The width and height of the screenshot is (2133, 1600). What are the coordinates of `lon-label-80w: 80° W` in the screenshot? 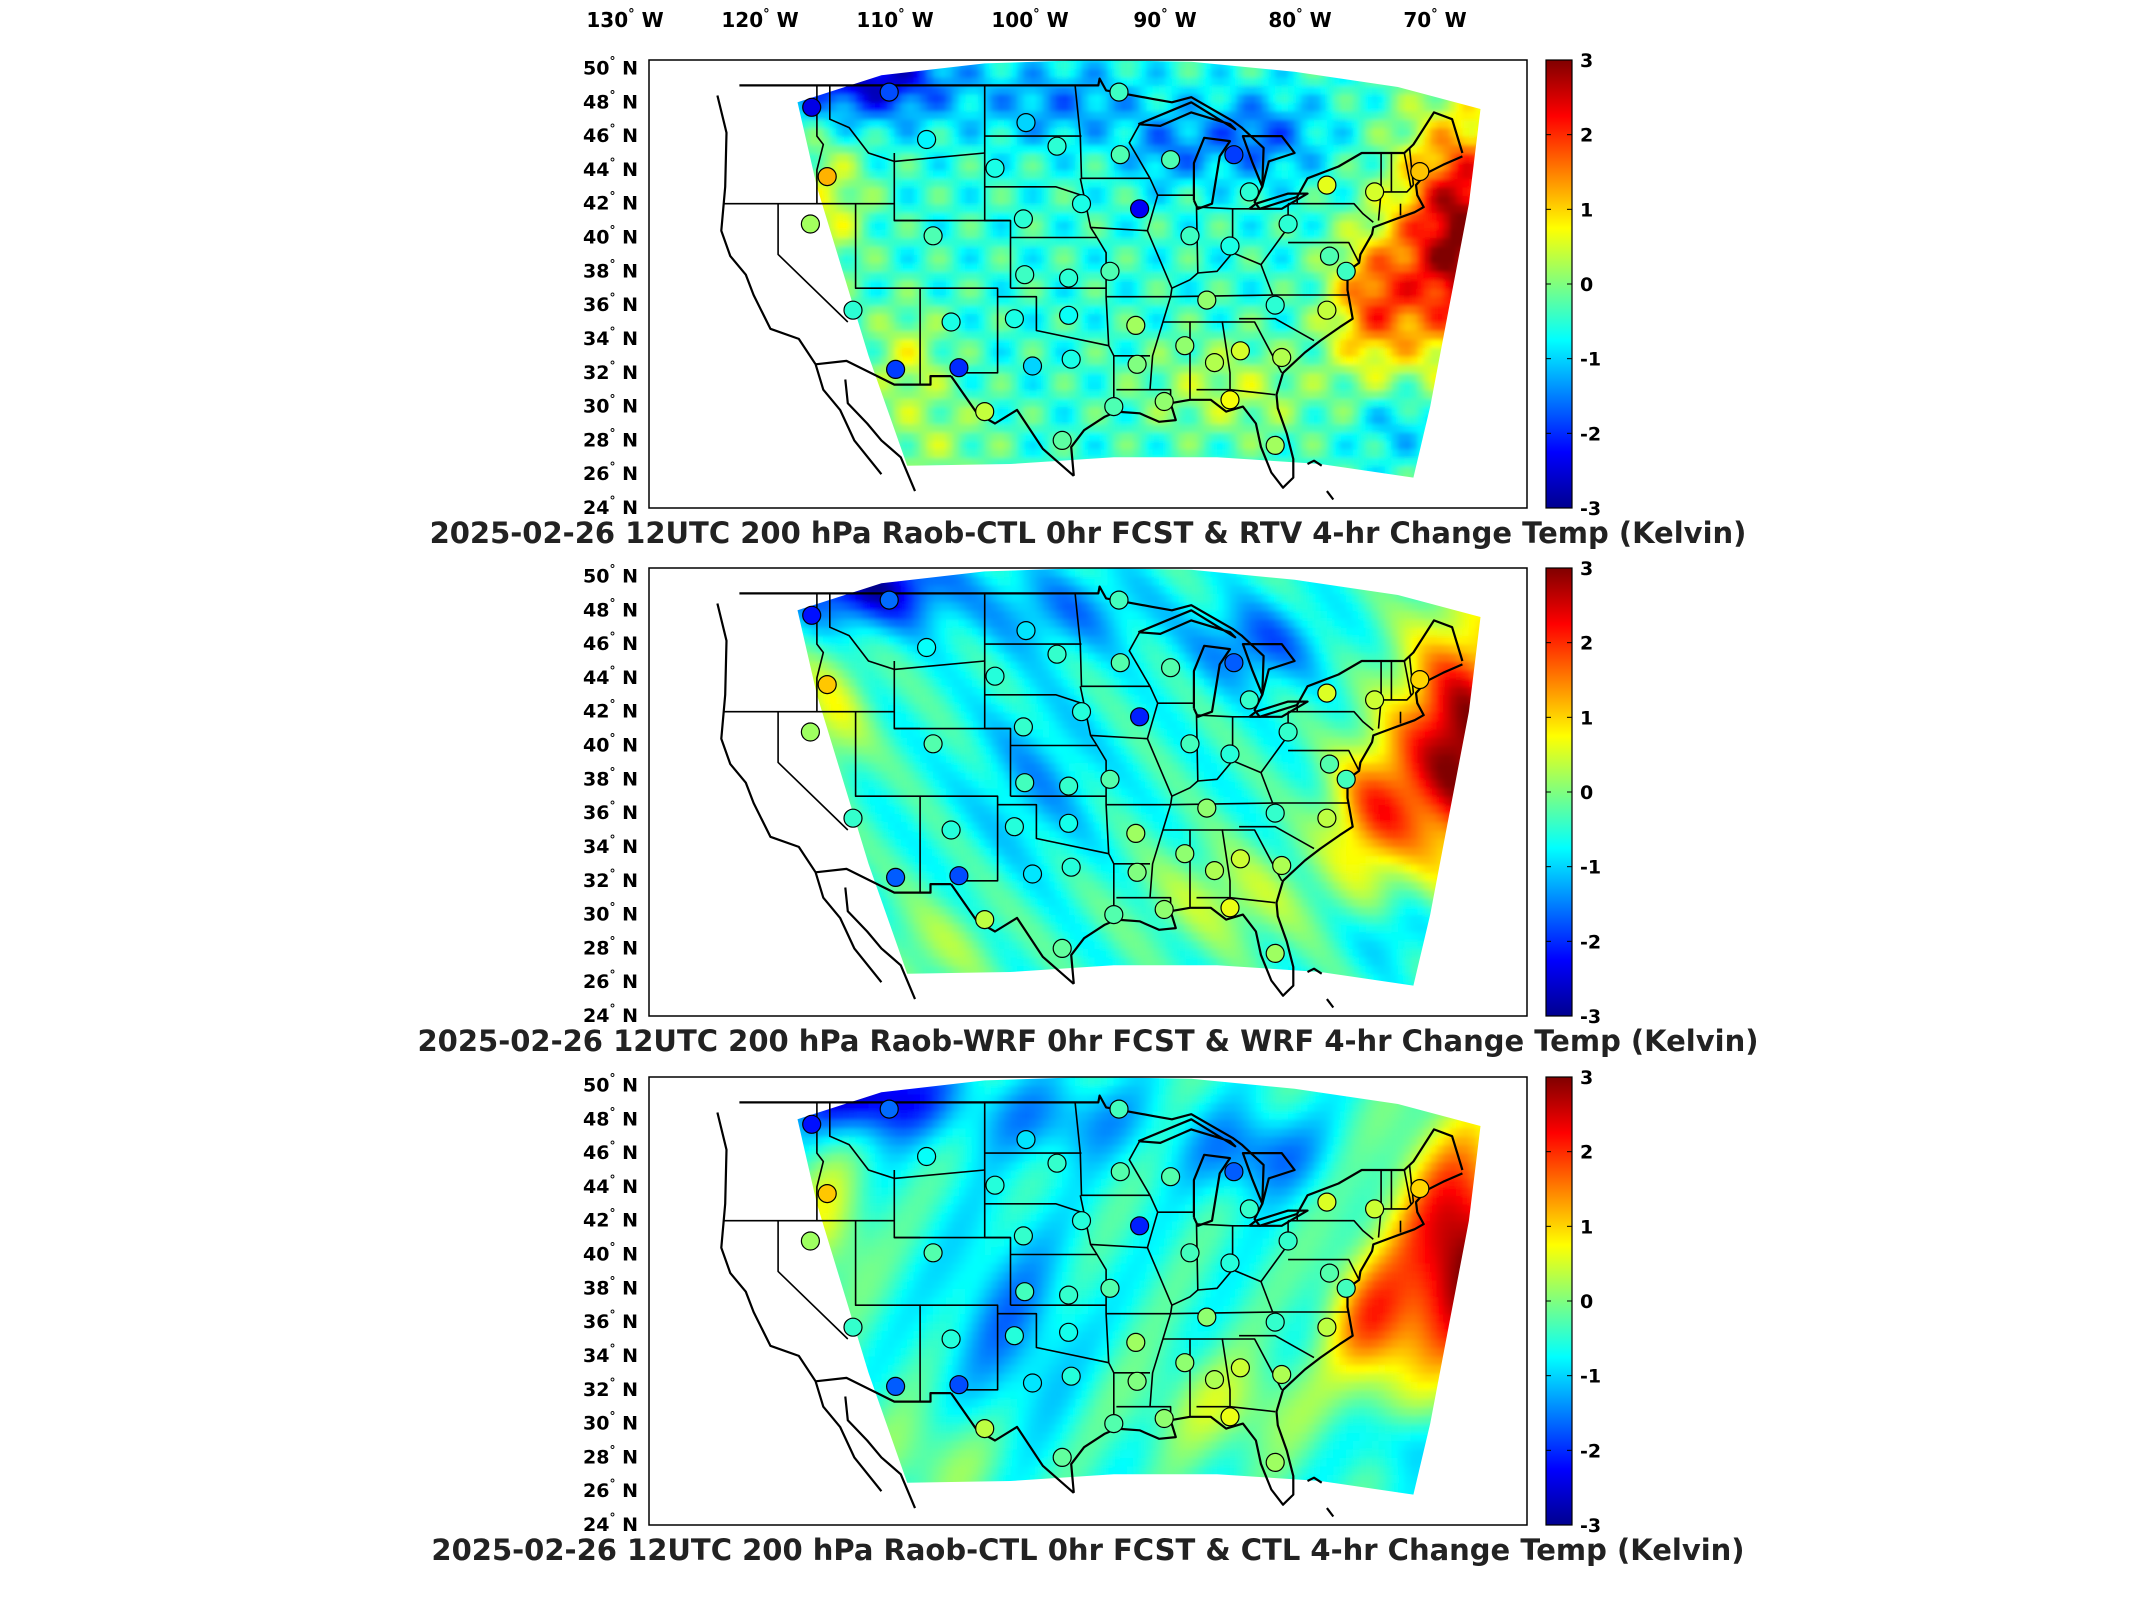 It's located at (1299, 19).